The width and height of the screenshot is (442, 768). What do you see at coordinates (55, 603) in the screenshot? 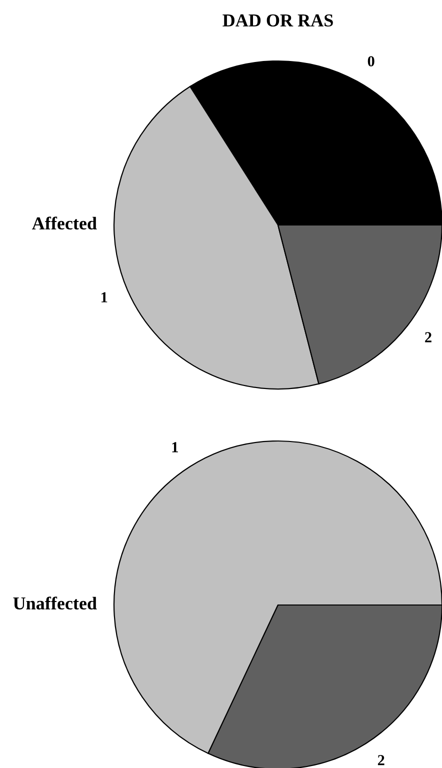
I see `text: Unaffected` at bounding box center [55, 603].